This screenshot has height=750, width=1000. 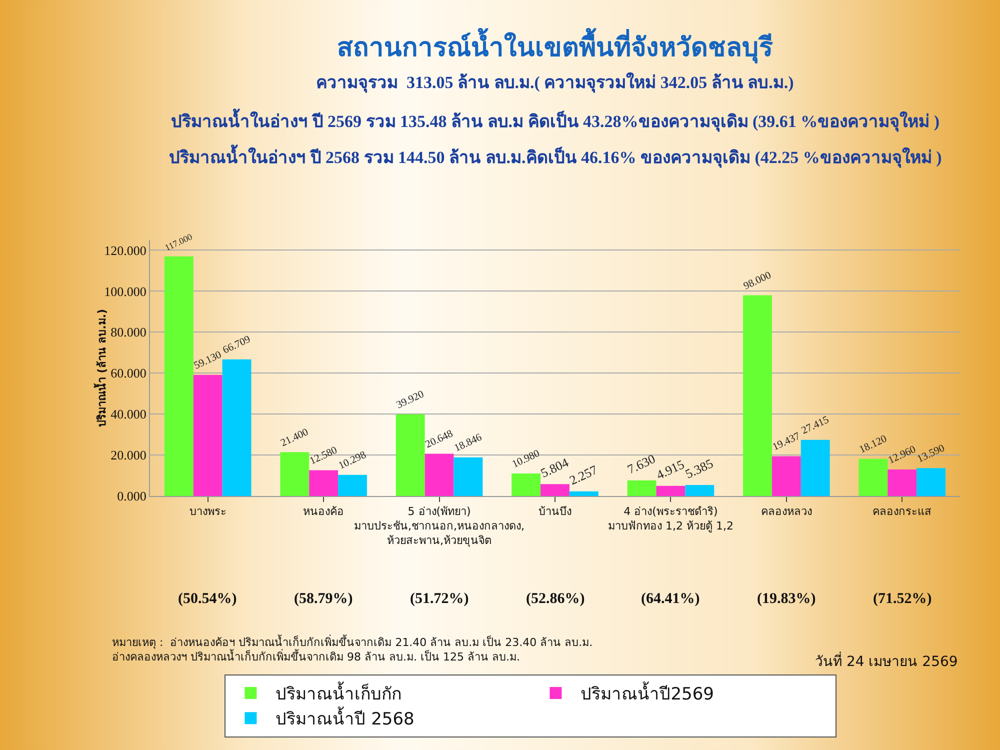 What do you see at coordinates (352, 461) in the screenshot?
I see `data-label: 10.298` at bounding box center [352, 461].